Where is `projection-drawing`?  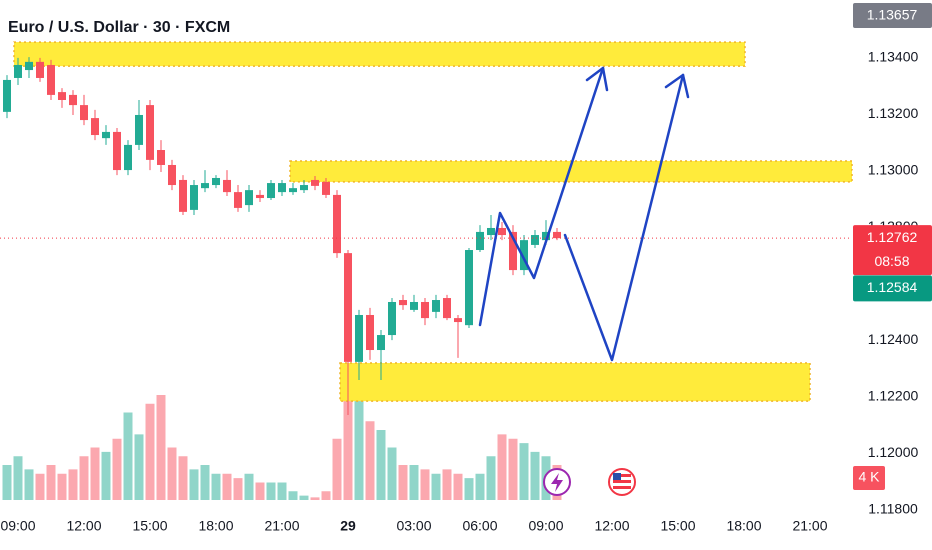
projection-drawing is located at coordinates (584, 214).